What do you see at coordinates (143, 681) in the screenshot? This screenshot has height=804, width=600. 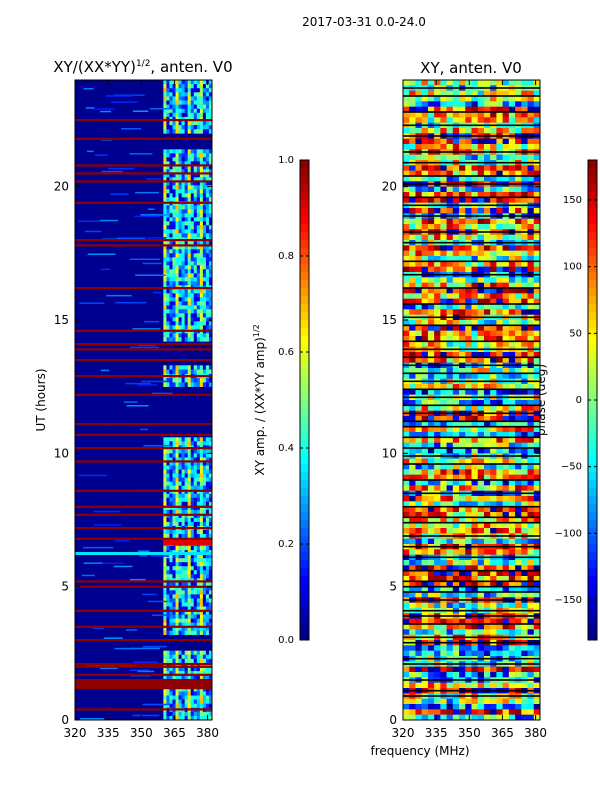 I see `left-flagged-row` at bounding box center [143, 681].